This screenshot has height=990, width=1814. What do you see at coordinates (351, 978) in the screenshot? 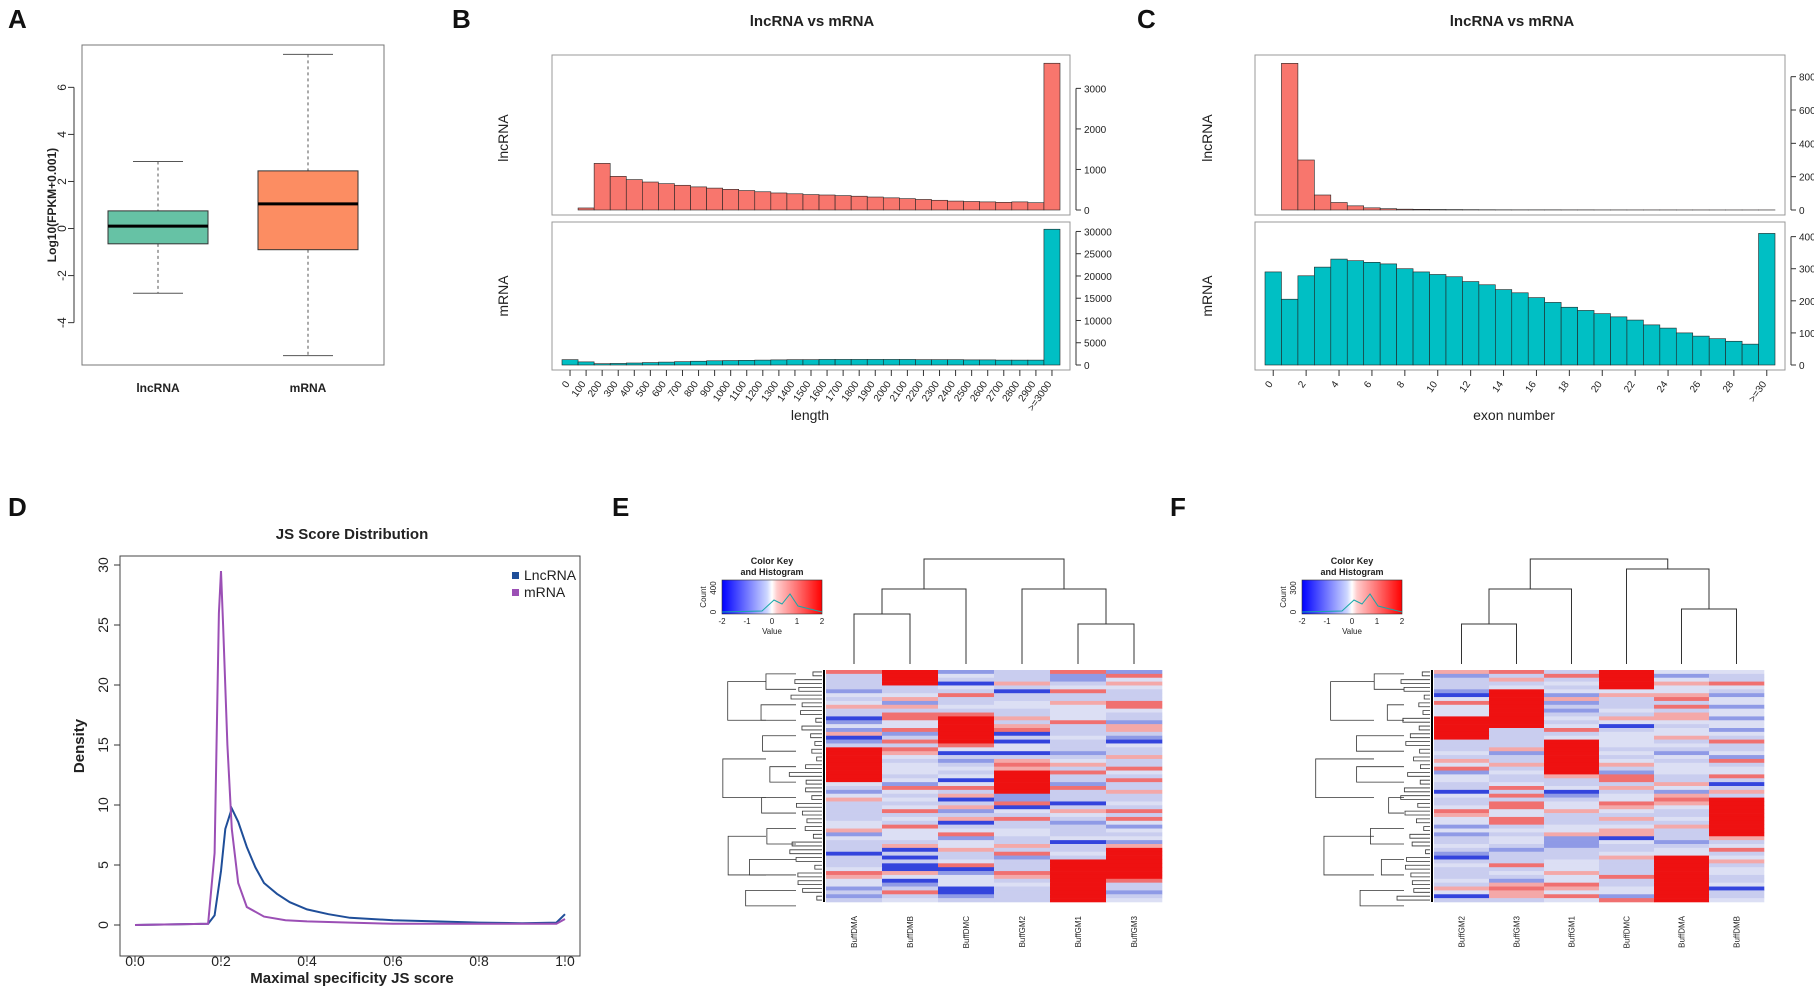
I see `x-axis-label: Maximal specificity JS score` at bounding box center [351, 978].